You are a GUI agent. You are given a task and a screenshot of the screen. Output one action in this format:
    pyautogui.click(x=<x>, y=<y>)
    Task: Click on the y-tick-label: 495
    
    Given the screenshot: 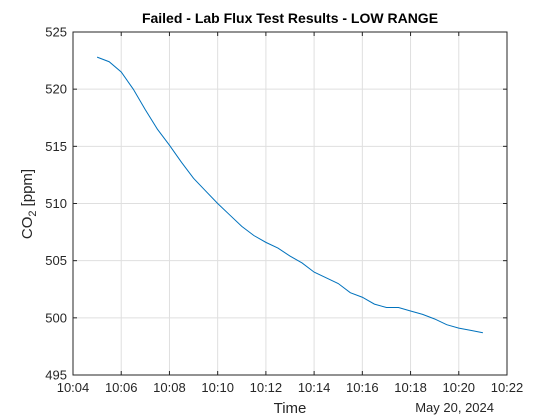 What is the action you would take?
    pyautogui.click(x=56, y=375)
    